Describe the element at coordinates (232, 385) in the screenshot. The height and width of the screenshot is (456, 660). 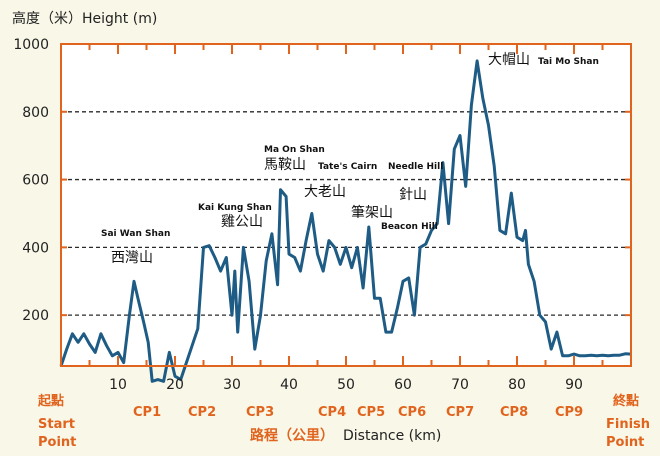
I see `x-tick-label-30: 30` at that location.